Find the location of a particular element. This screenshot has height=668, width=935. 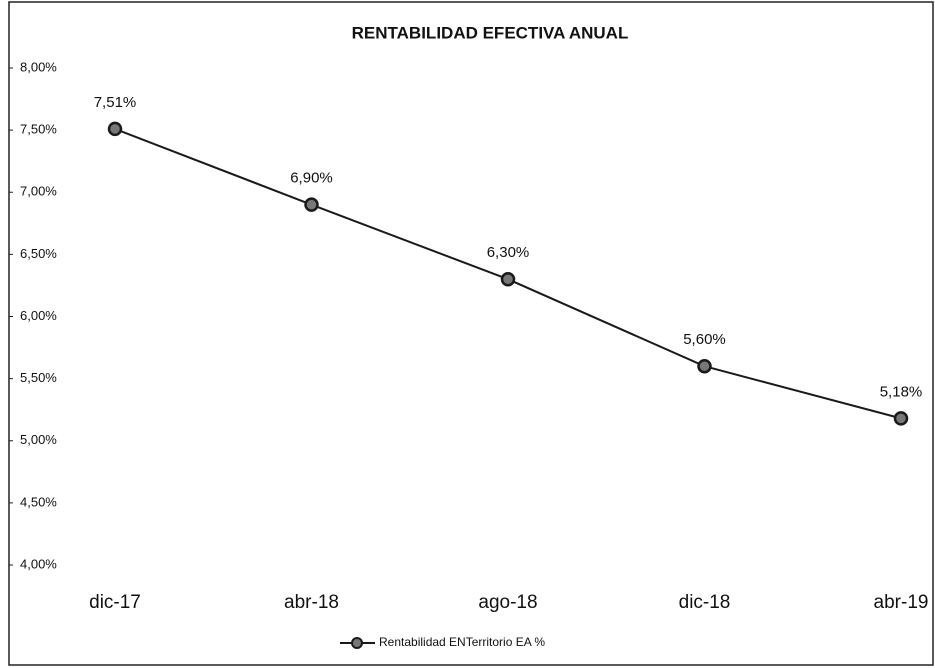

data-label: 5,60% is located at coordinates (704, 339).